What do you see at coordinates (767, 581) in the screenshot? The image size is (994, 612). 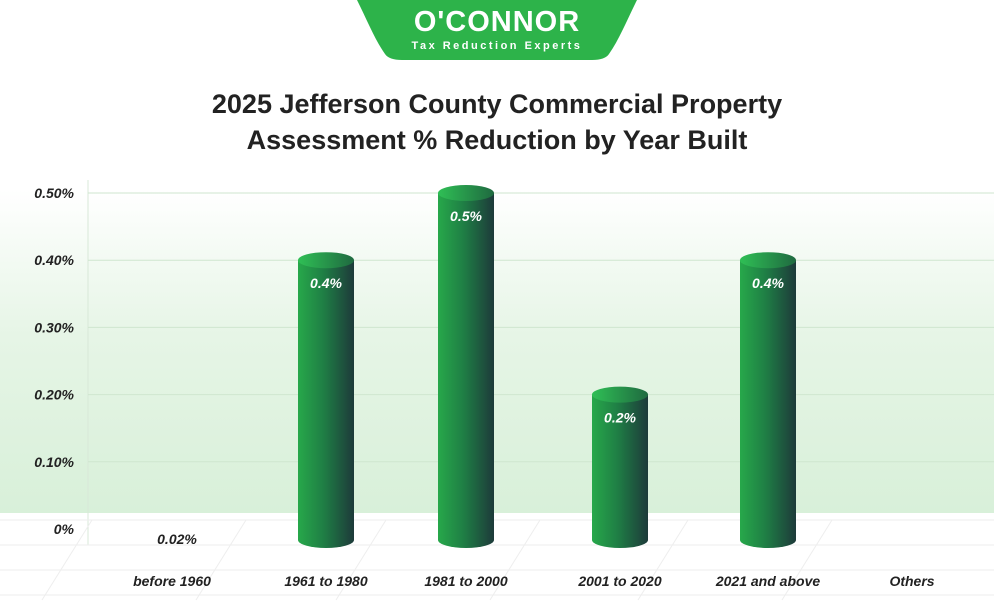 I see `x-tick-label: 2021 and above` at bounding box center [767, 581].